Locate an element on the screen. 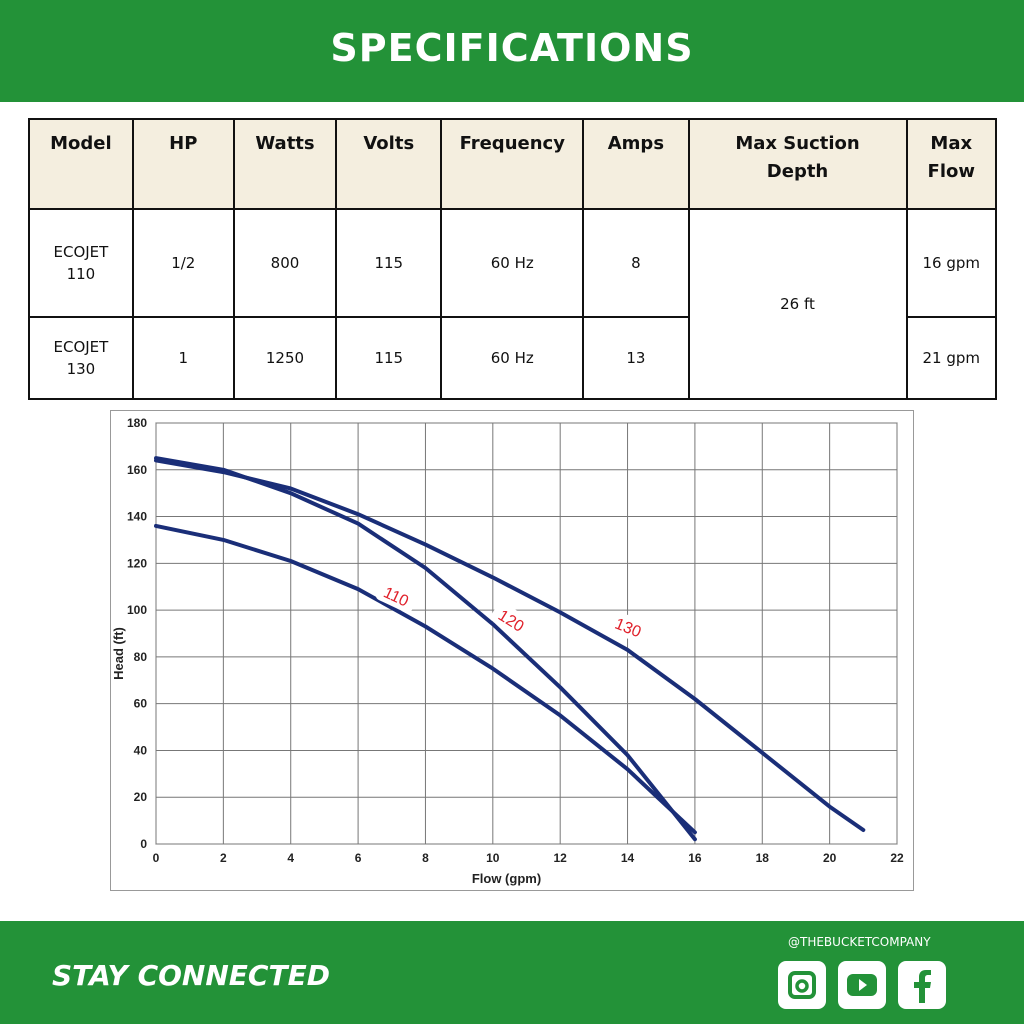 The height and width of the screenshot is (1024, 1024). social-handle: @THEBUCKETCOMPANY is located at coordinates (859, 942).